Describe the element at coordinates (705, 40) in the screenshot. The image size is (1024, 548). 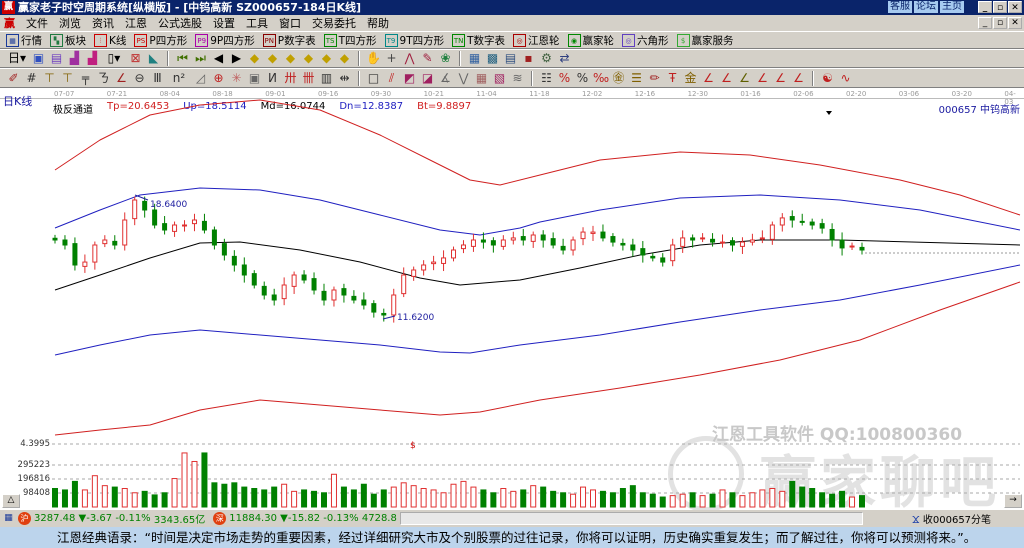
I see `toolbar-button-dollar: $ 赢家服务` at that location.